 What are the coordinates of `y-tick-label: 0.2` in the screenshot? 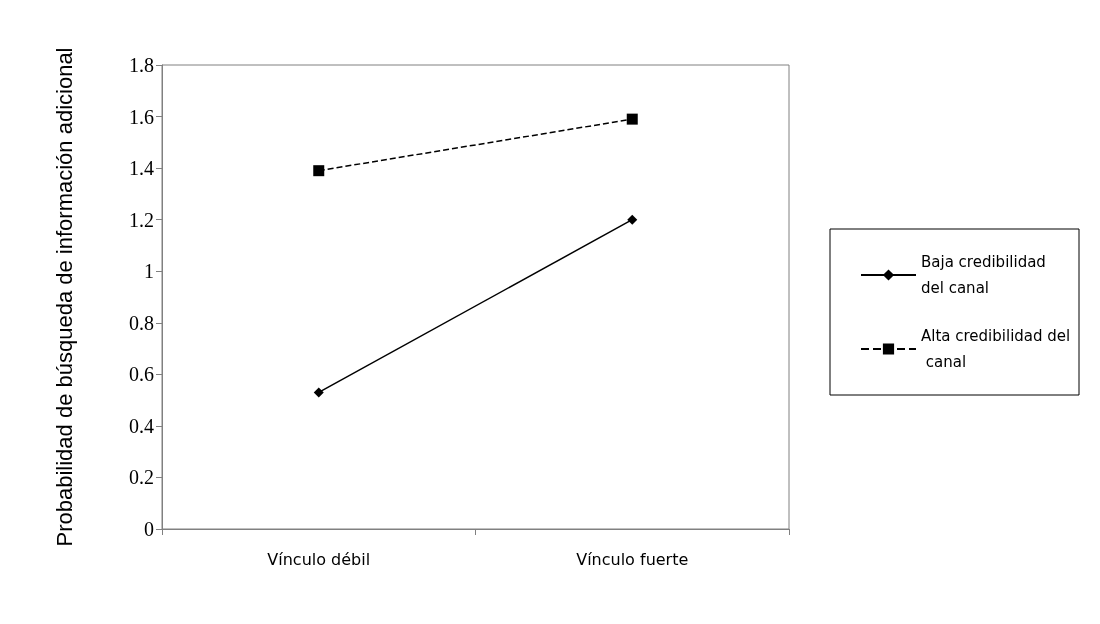 It's located at (141, 477).